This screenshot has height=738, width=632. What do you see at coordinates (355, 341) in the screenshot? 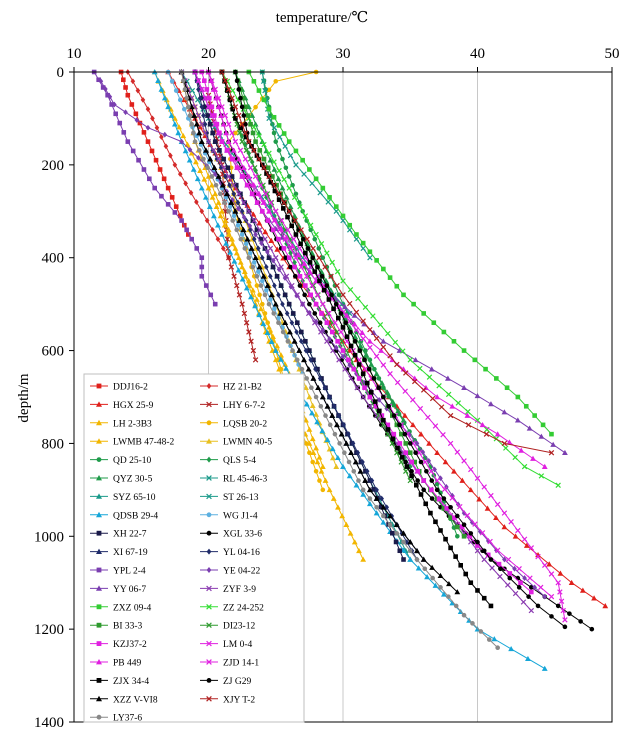
I see `series-33-marker` at bounding box center [355, 341].